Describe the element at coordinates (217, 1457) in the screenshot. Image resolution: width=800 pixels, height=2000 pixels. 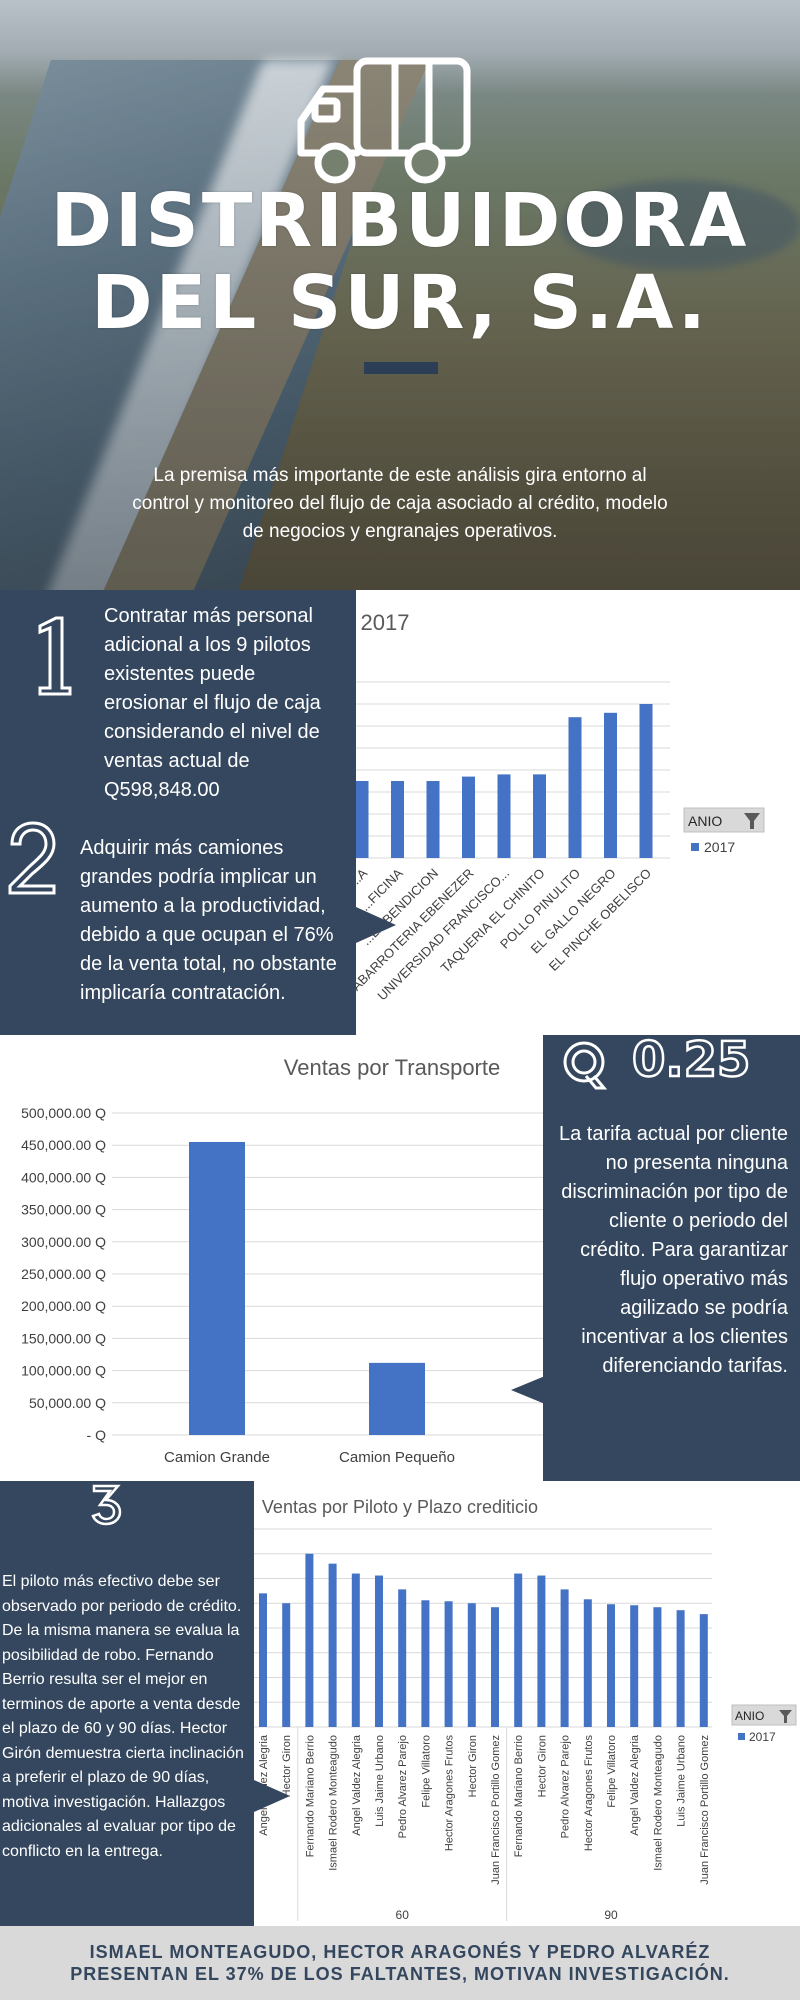
I see `x-tick-label: Camion Grande` at that location.